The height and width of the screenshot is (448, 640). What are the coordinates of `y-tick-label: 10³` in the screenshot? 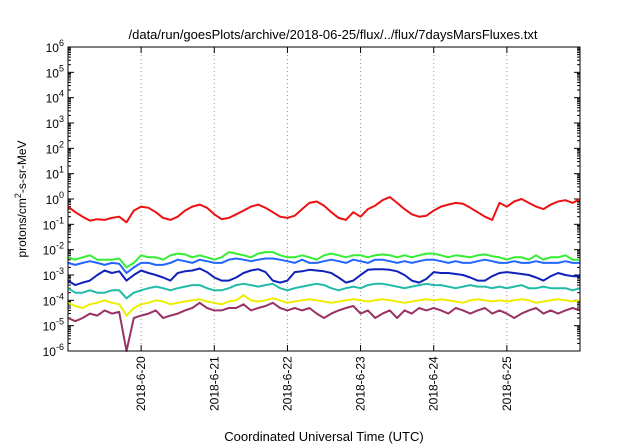 It's located at (55, 122).